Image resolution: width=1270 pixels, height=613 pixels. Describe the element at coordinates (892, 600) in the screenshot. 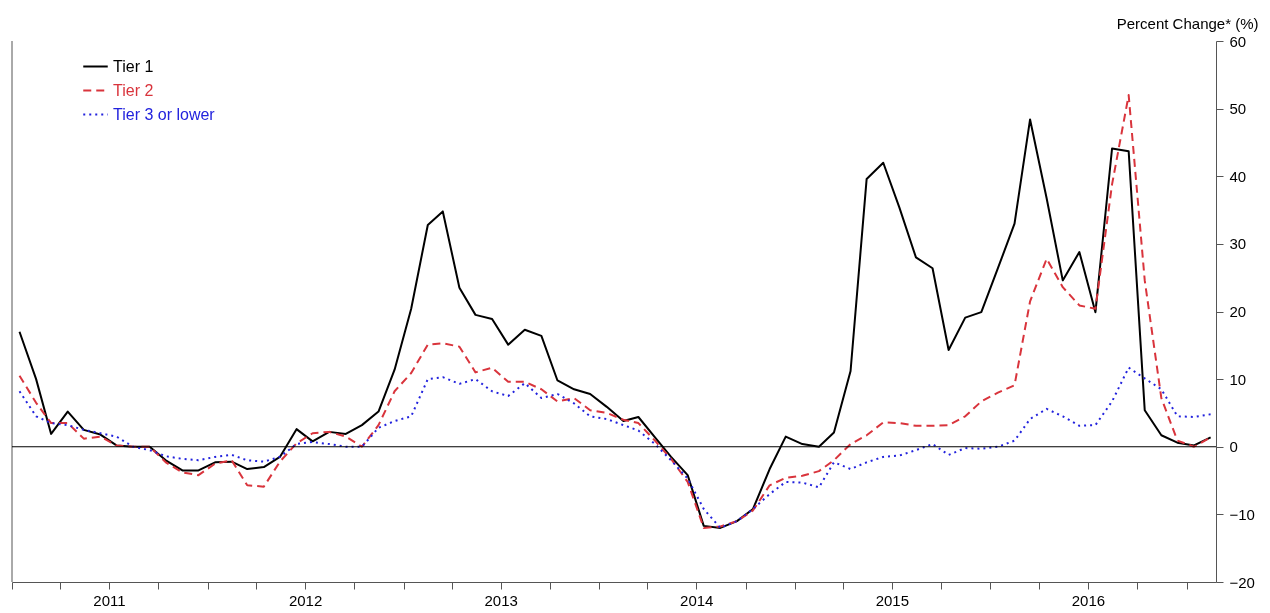

I see `x-tick-label: 2015` at that location.